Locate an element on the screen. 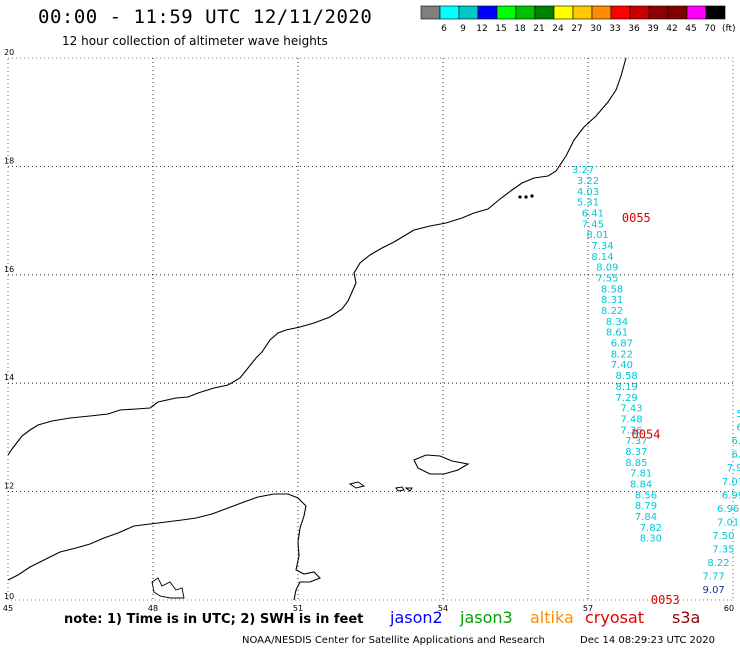 This screenshot has height=650, width=740. wave-height-value: 7.77 is located at coordinates (714, 577).